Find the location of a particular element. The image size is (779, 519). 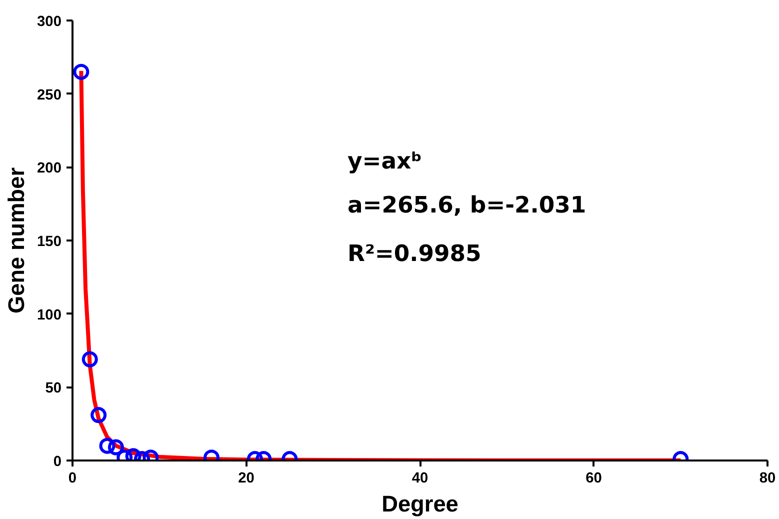

y-tick-label: 50 is located at coordinates (53, 388).